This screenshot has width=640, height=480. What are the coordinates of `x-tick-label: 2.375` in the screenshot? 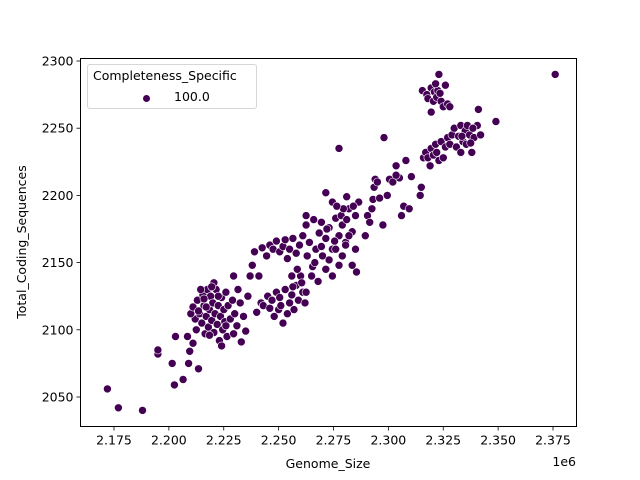 It's located at (553, 440).